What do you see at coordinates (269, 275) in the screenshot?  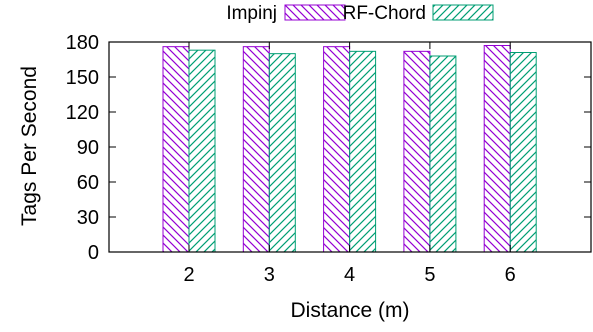 I see `x-tick-label: 3` at bounding box center [269, 275].